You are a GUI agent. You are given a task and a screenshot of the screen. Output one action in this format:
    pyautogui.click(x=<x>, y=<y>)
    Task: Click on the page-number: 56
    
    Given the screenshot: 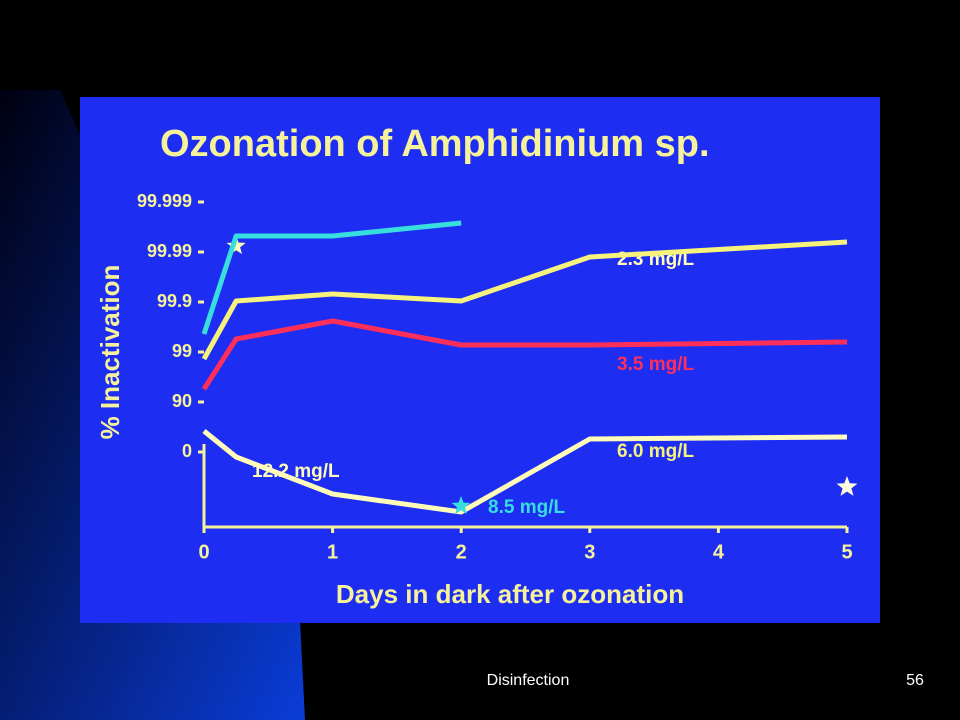 What is the action you would take?
    pyautogui.click(x=915, y=680)
    